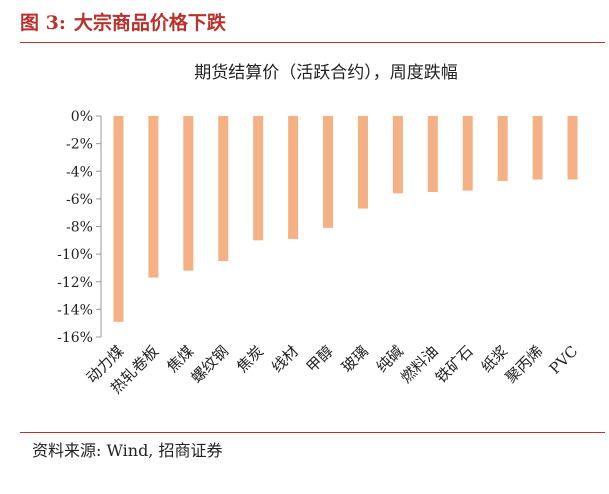 This screenshot has height=494, width=609. I want to click on chart-title: 期货结算价（活跃合约），周度跌幅, so click(326, 73).